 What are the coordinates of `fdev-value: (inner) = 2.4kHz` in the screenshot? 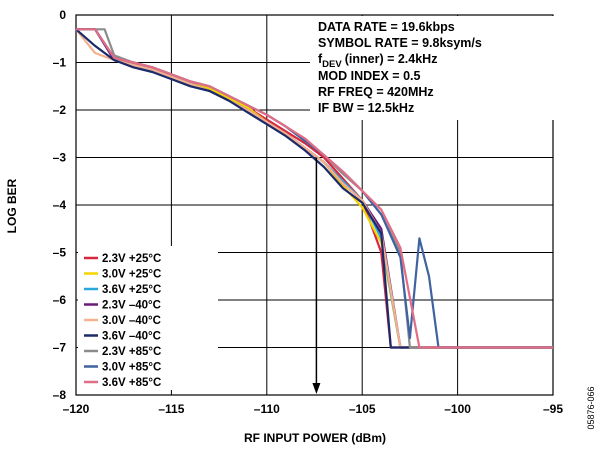 It's located at (391, 59).